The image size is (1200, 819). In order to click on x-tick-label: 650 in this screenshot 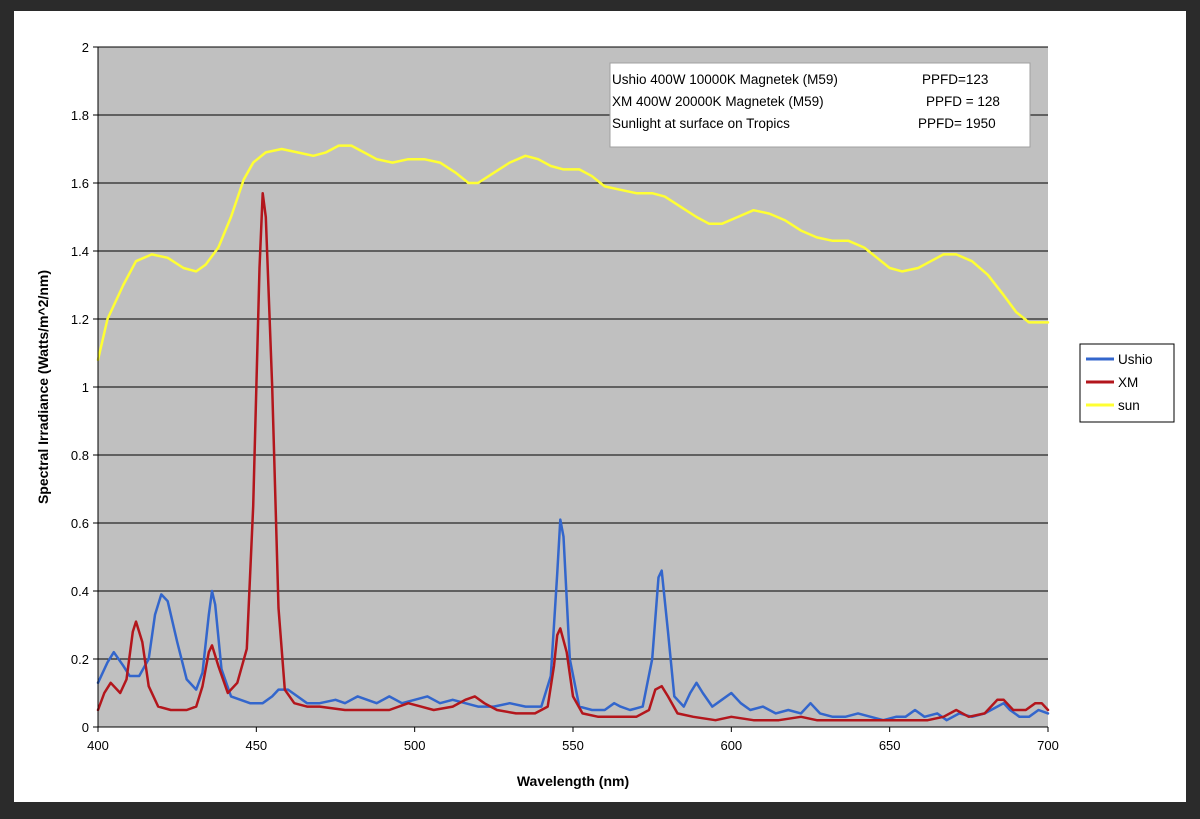, I will do `click(890, 745)`.